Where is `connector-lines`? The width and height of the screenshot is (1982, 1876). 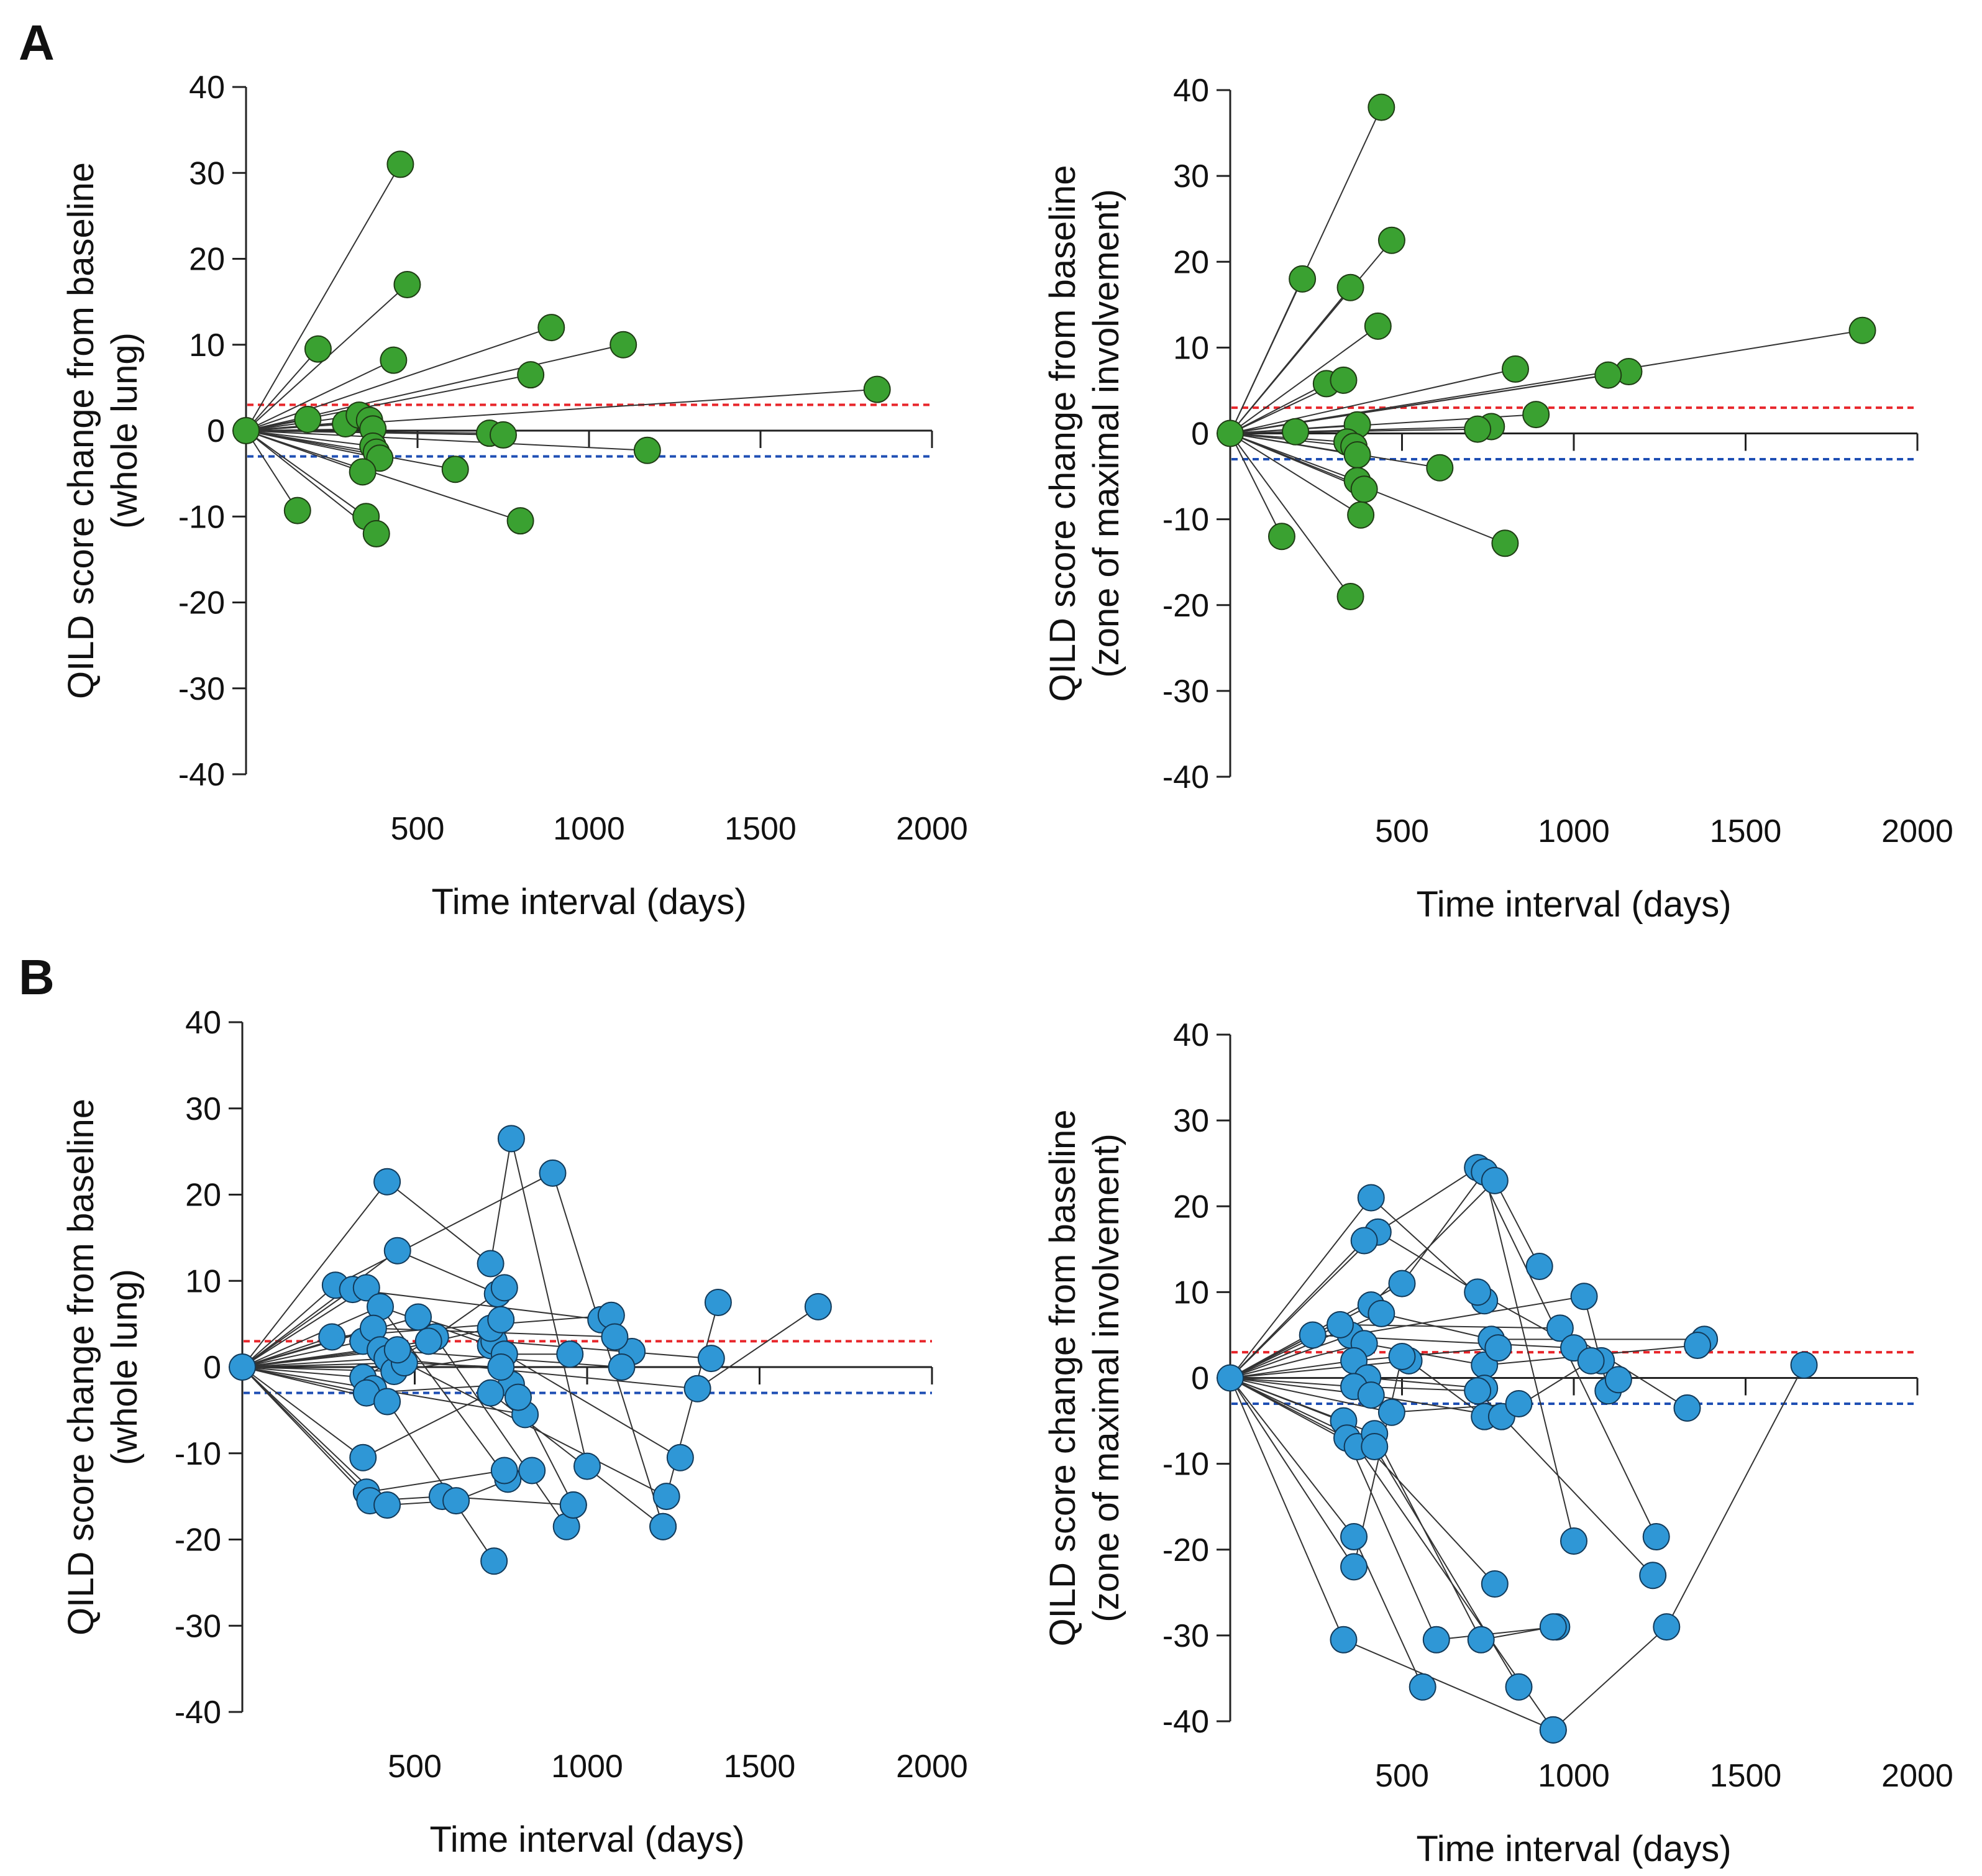
connector-lines is located at coordinates (1546, 352).